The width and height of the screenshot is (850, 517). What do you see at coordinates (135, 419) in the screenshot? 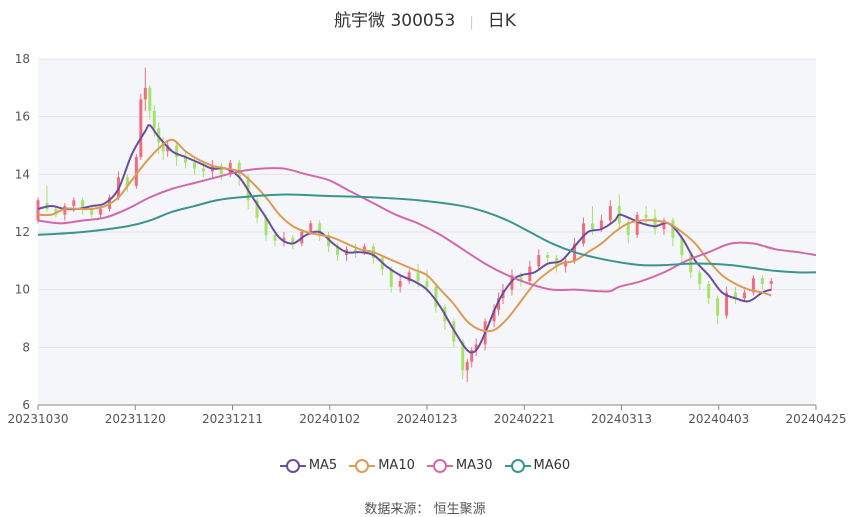
I see `x-tick-label: 20231120` at bounding box center [135, 419].